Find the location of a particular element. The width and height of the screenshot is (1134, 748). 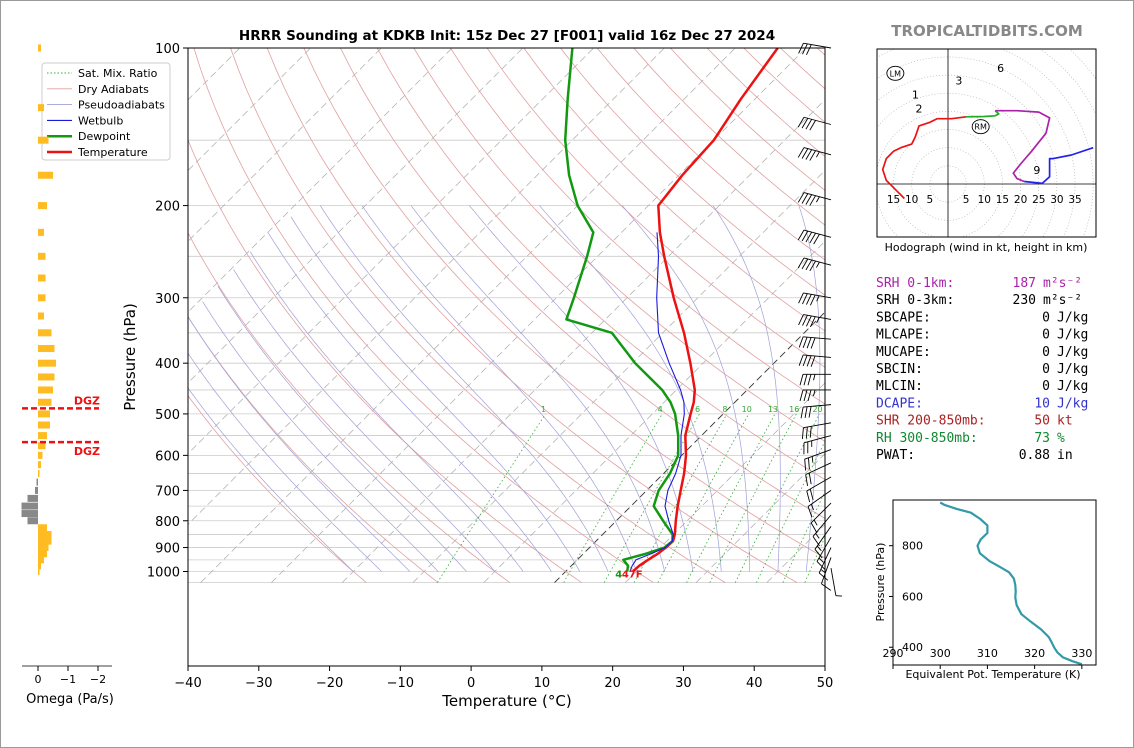

theta-y-tick-label: 600 is located at coordinates (912, 596).